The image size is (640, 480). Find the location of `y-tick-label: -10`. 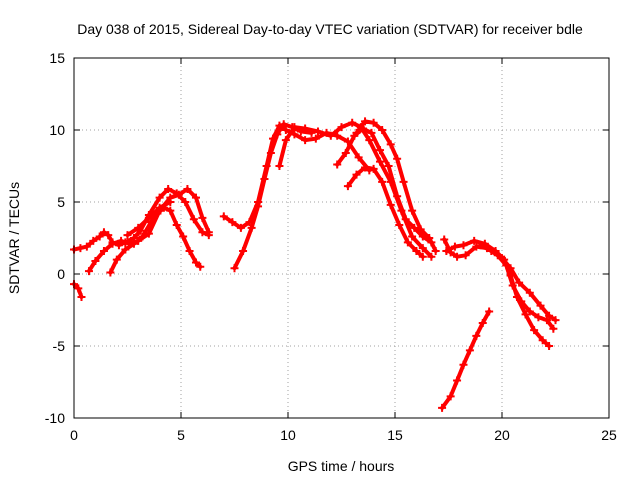

y-tick-label: -10 is located at coordinates (55, 418).